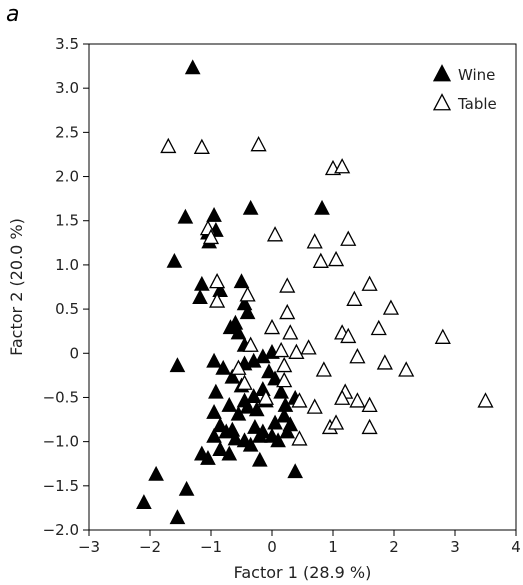  What do you see at coordinates (67, 88) in the screenshot?
I see `y-tick-label: 3.0` at bounding box center [67, 88].